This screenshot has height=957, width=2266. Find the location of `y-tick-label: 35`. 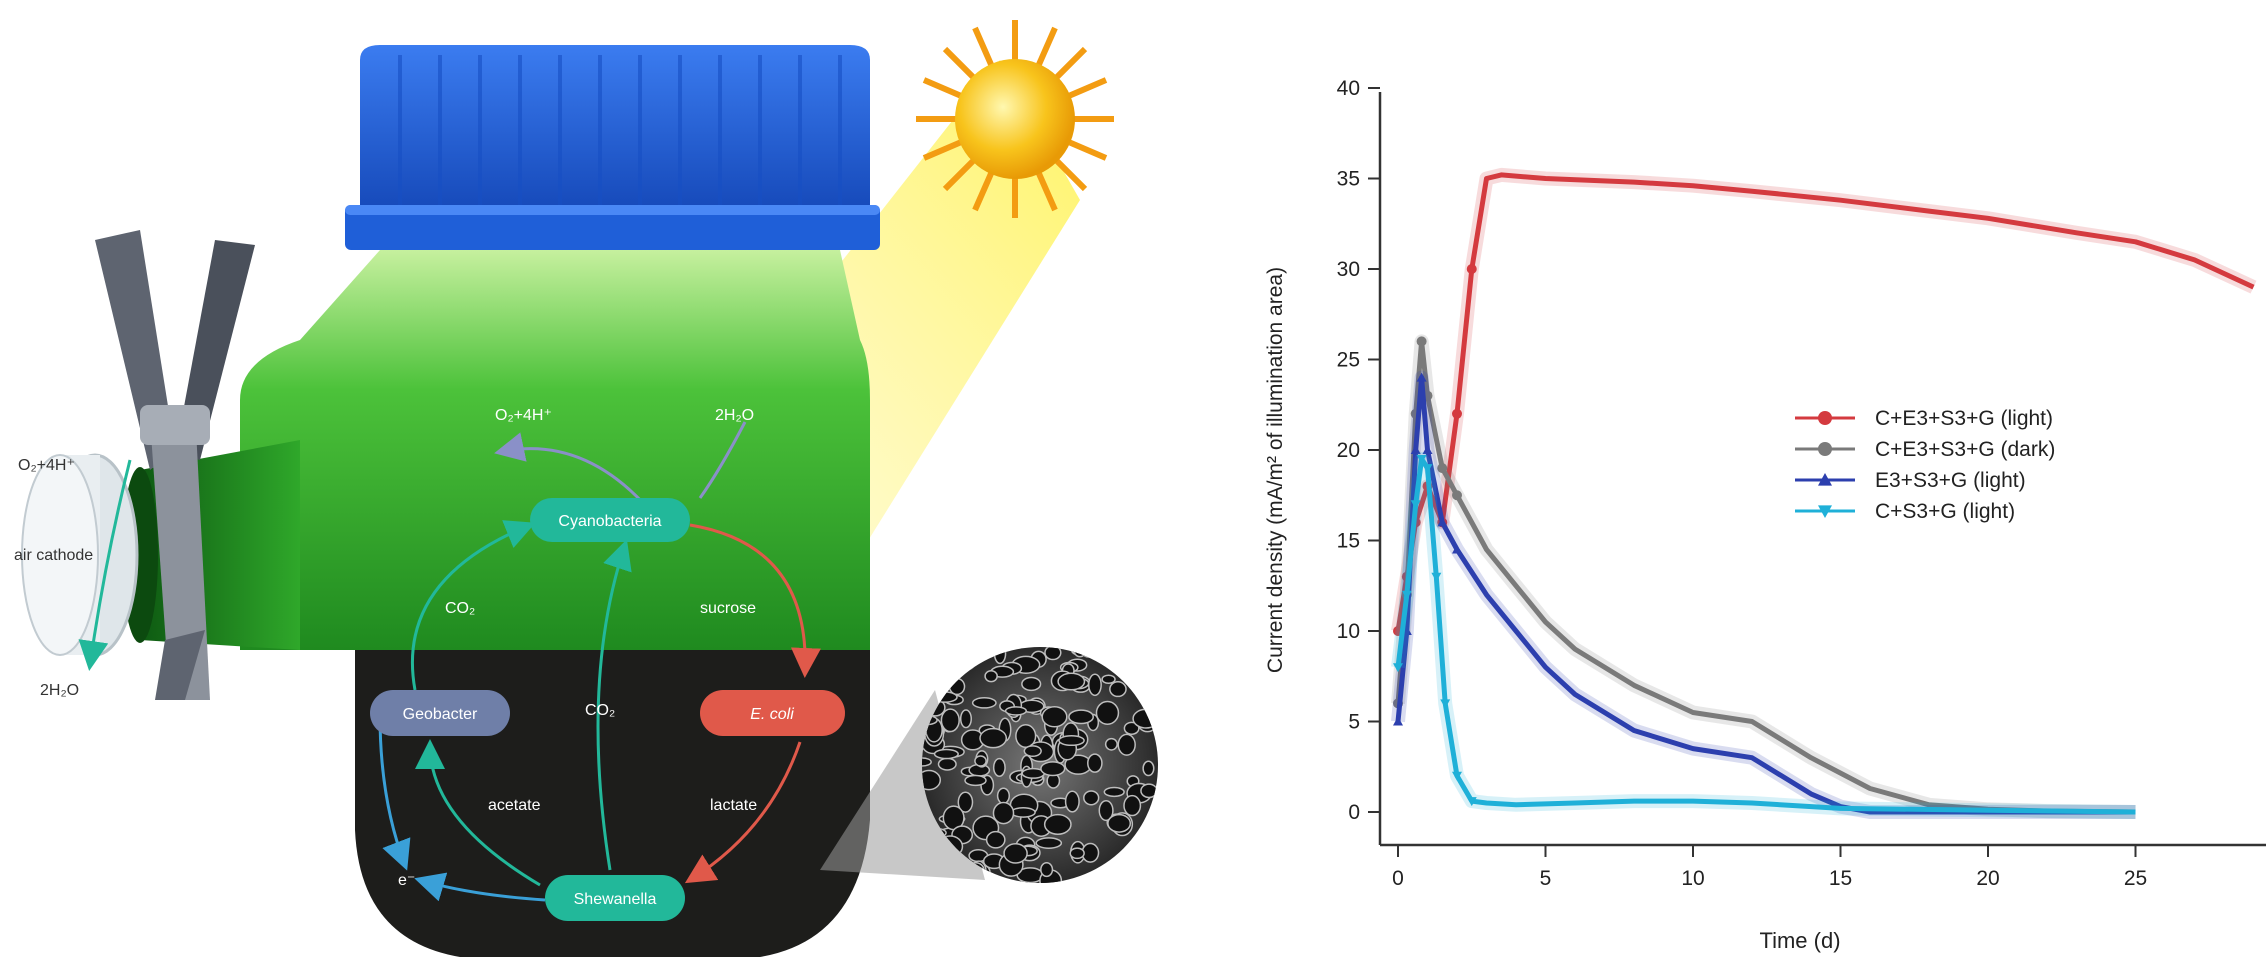

y-tick-label: 35 is located at coordinates (1348, 179).